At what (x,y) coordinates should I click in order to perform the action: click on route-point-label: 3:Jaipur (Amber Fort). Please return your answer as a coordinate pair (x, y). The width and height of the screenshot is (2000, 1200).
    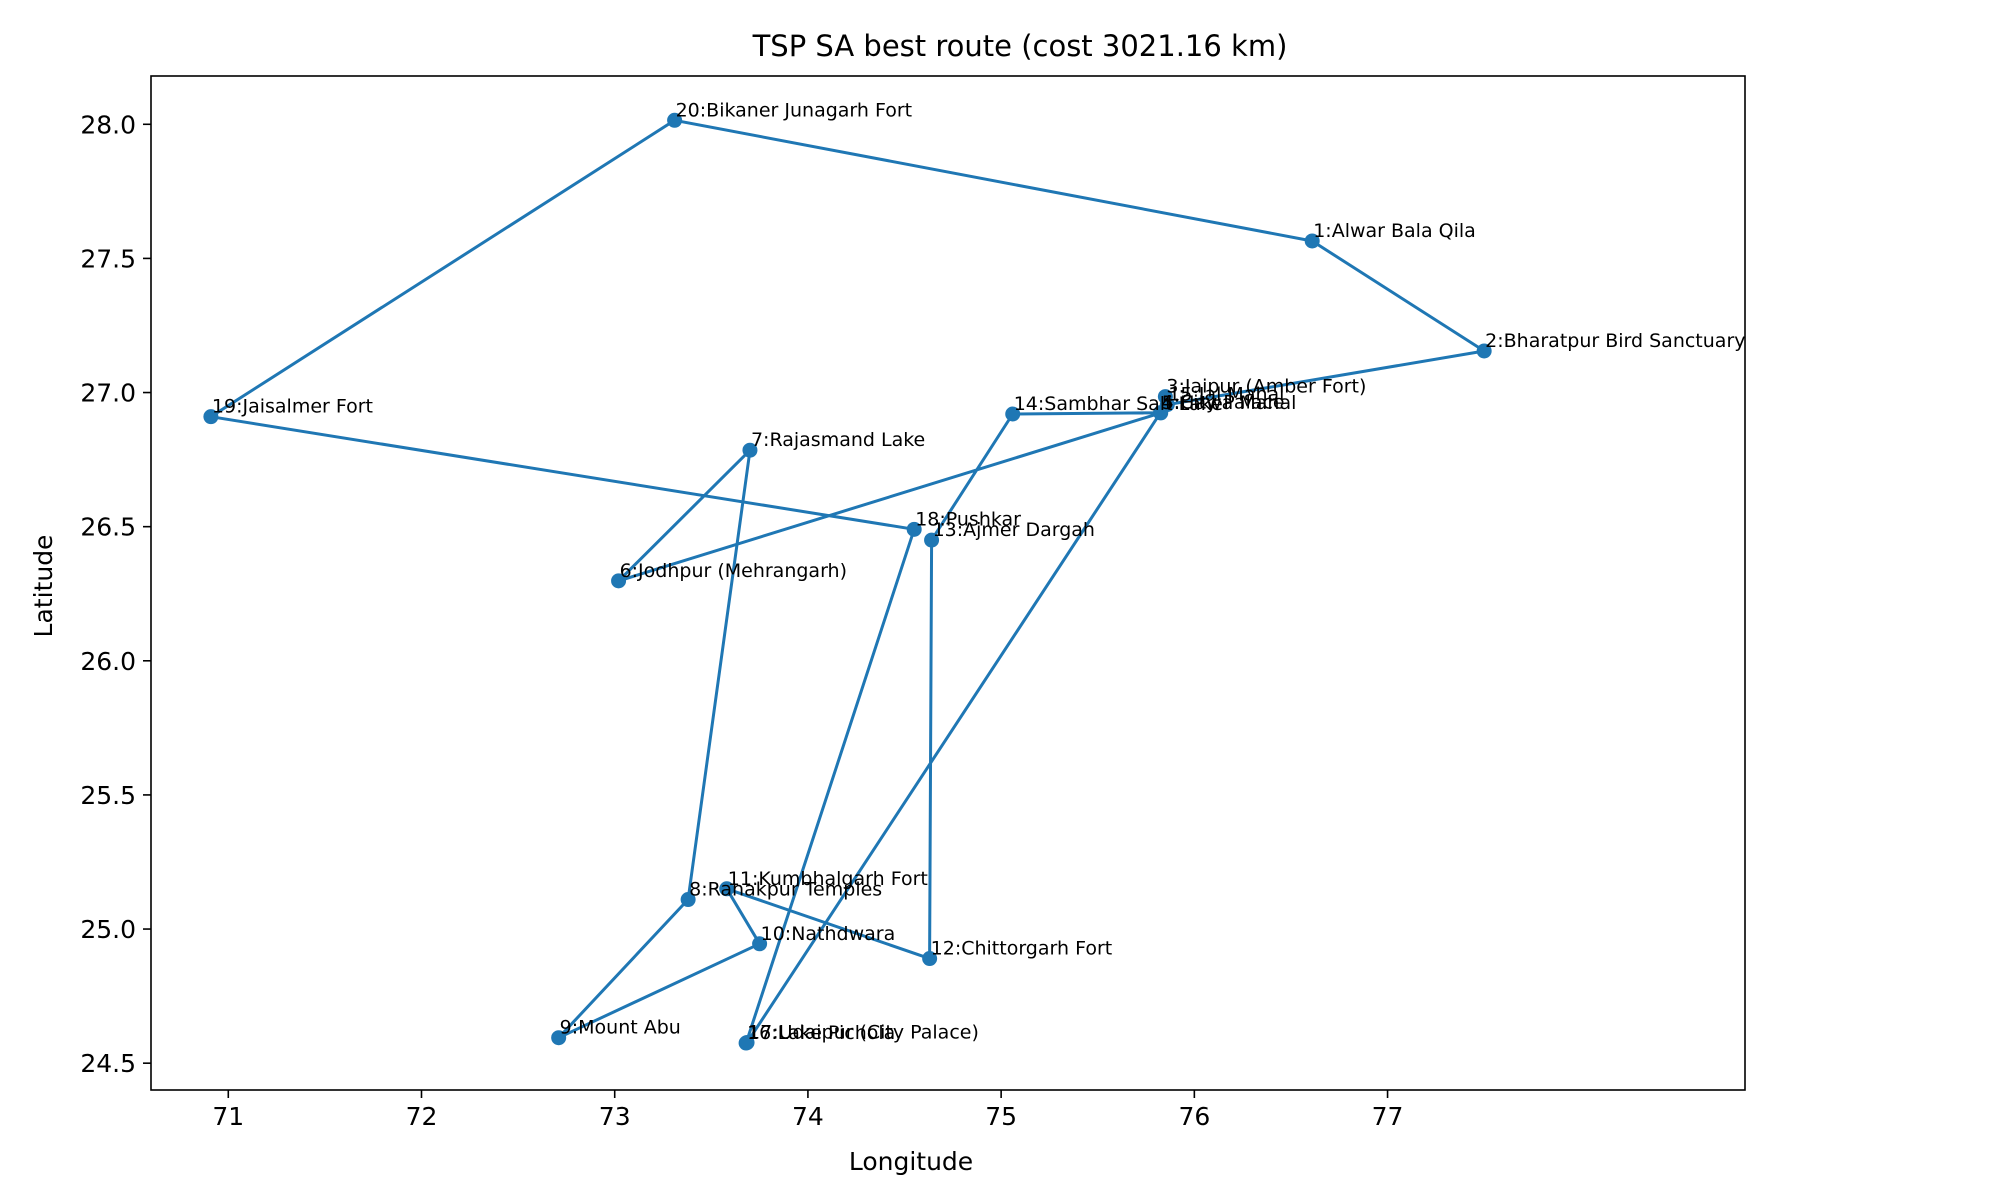
    Looking at the image, I should click on (1266, 387).